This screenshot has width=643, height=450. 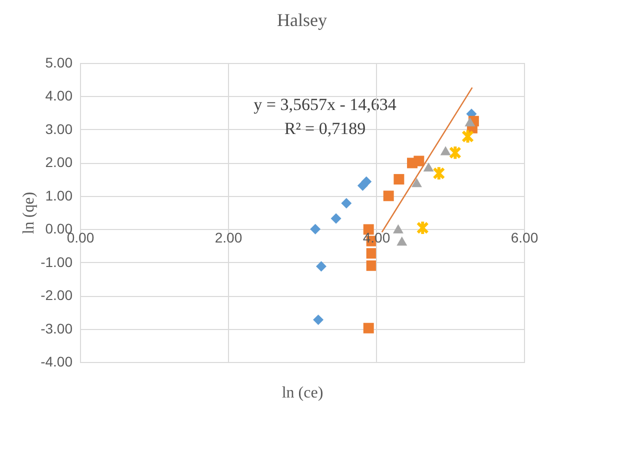 What do you see at coordinates (325, 128) in the screenshot?
I see `annotation: R² = 0,7189` at bounding box center [325, 128].